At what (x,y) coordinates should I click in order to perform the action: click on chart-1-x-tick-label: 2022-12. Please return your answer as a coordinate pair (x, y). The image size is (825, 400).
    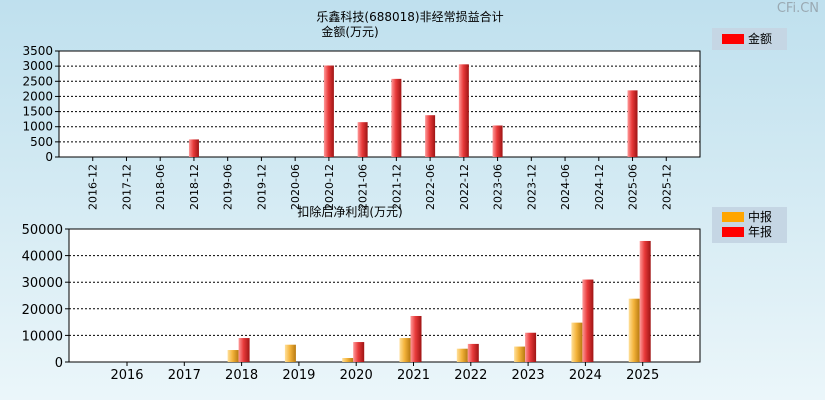
    Looking at the image, I should click on (464, 187).